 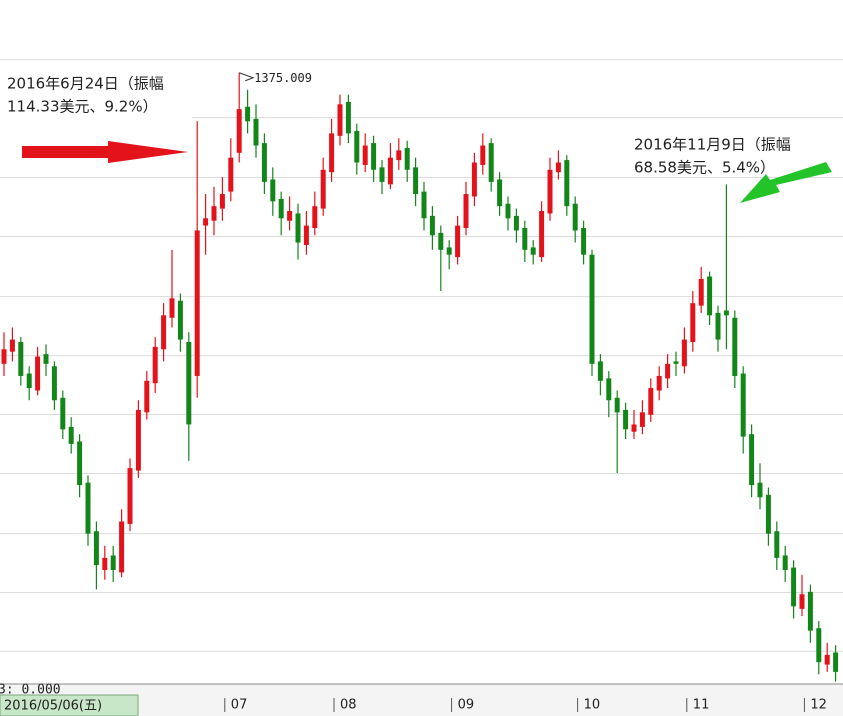 What do you see at coordinates (818, 705) in the screenshot?
I see `x-tick-label: 12` at bounding box center [818, 705].